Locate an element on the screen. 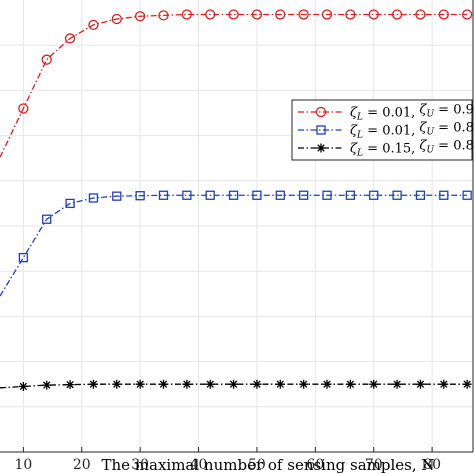 This screenshot has width=474, height=474. legend-item: ζL = 0.01, ζU = 0.9 is located at coordinates (386, 113).